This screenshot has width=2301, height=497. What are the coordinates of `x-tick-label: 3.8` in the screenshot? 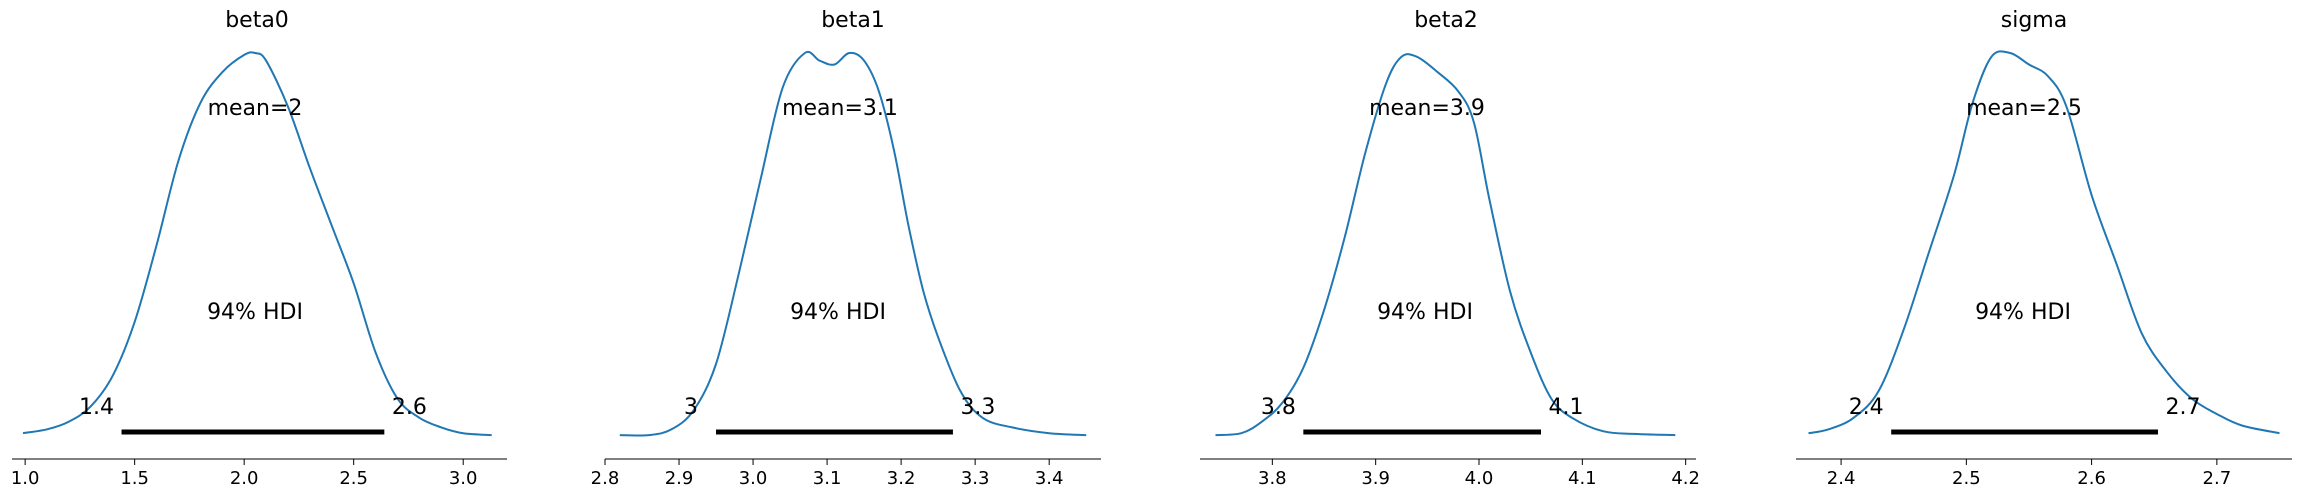 It's located at (1272, 478).